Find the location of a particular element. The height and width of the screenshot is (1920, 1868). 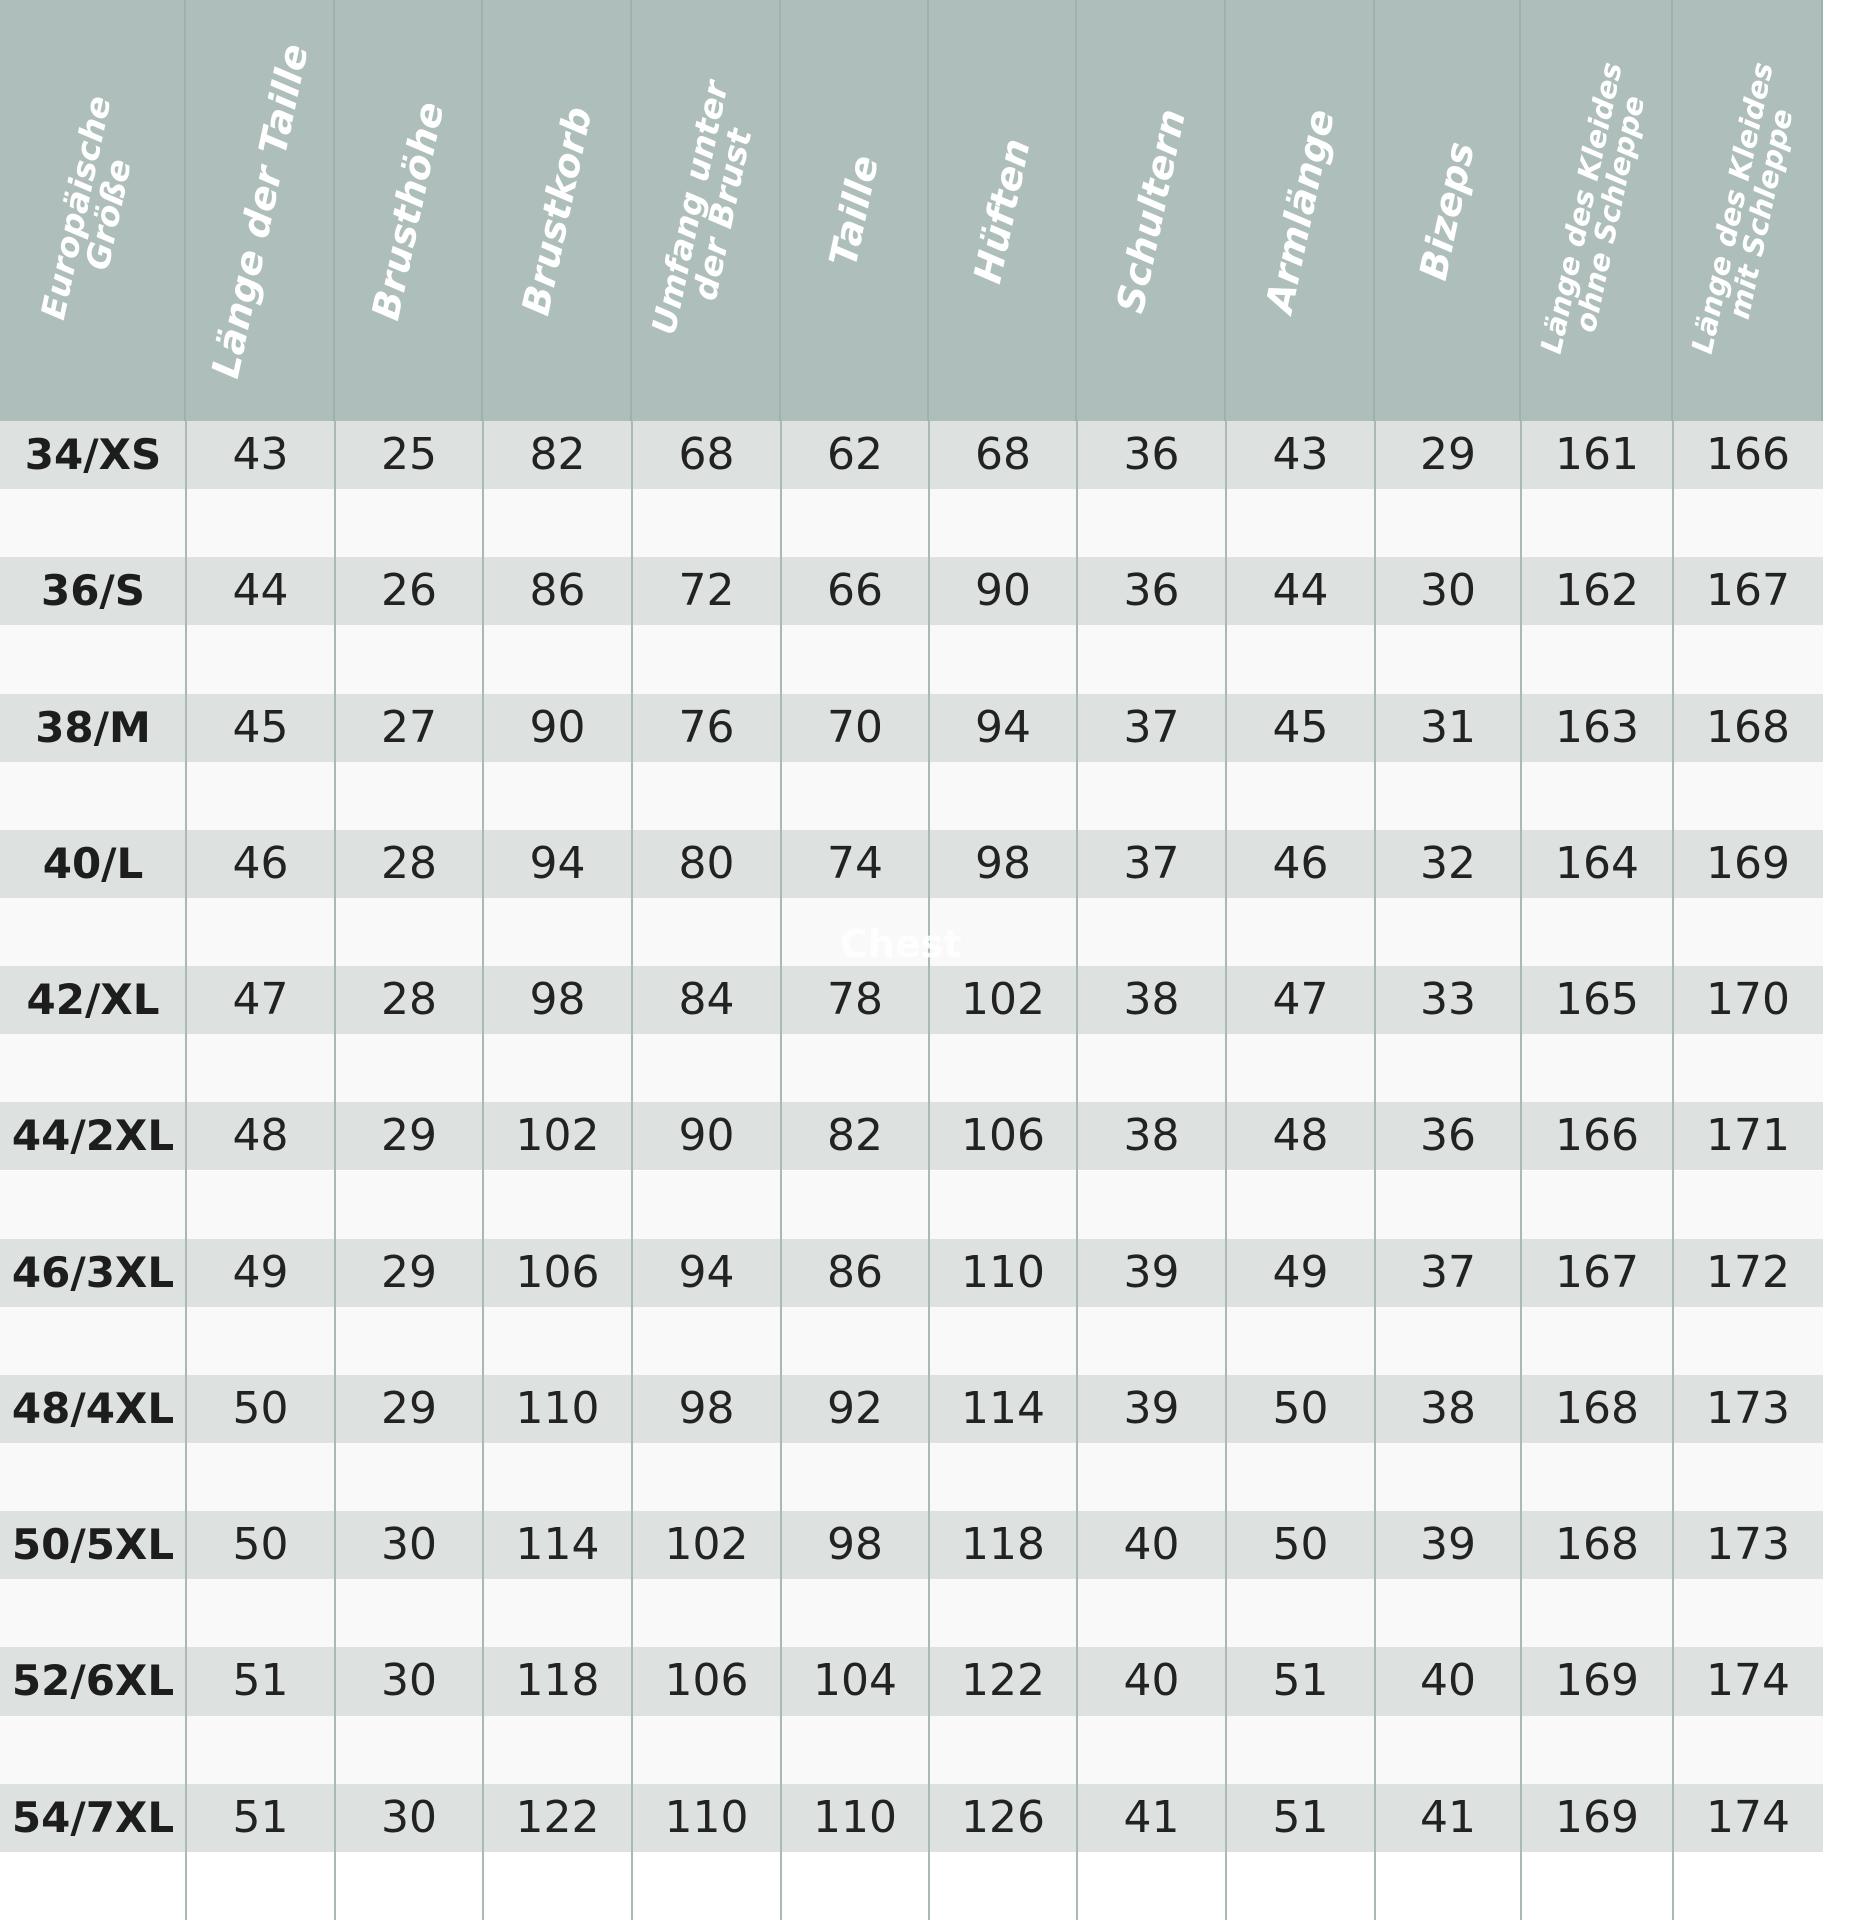

measurement-cell: 82 is located at coordinates (557, 454).